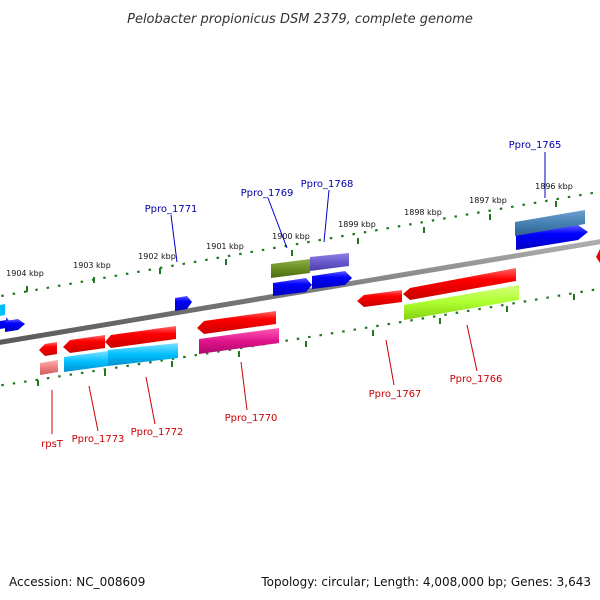  What do you see at coordinates (267, 193) in the screenshot?
I see `gene-label-ppro-1769: Ppro_1769` at bounding box center [267, 193].